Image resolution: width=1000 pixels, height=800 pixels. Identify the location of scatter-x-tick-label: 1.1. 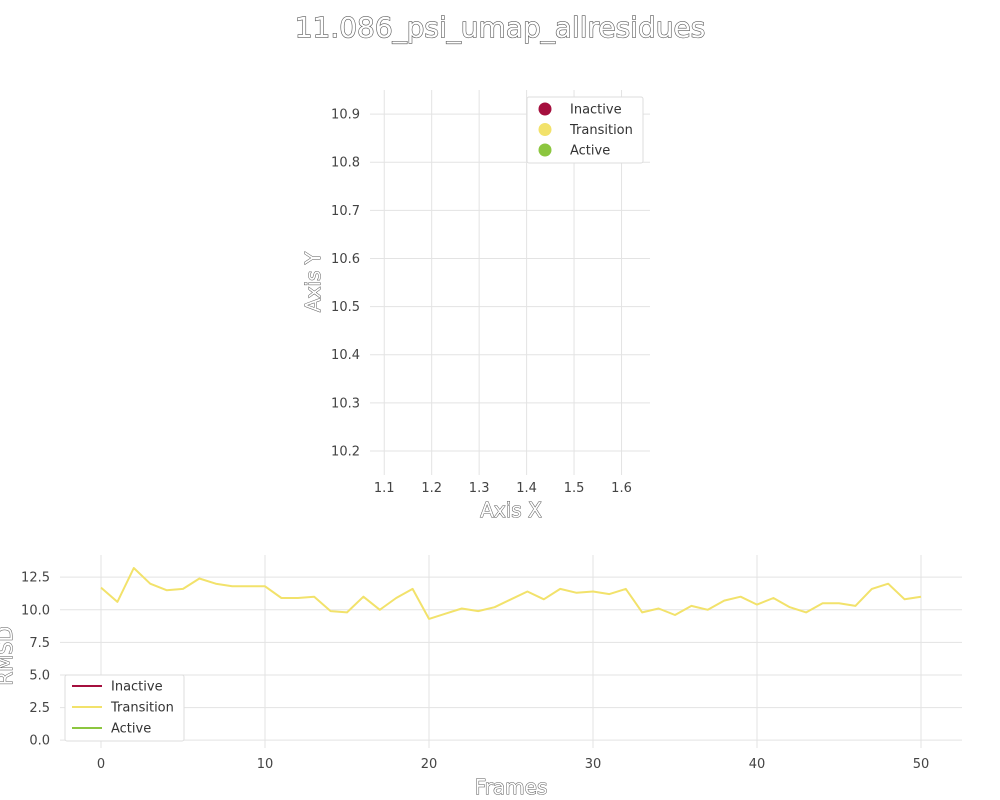
(384, 488).